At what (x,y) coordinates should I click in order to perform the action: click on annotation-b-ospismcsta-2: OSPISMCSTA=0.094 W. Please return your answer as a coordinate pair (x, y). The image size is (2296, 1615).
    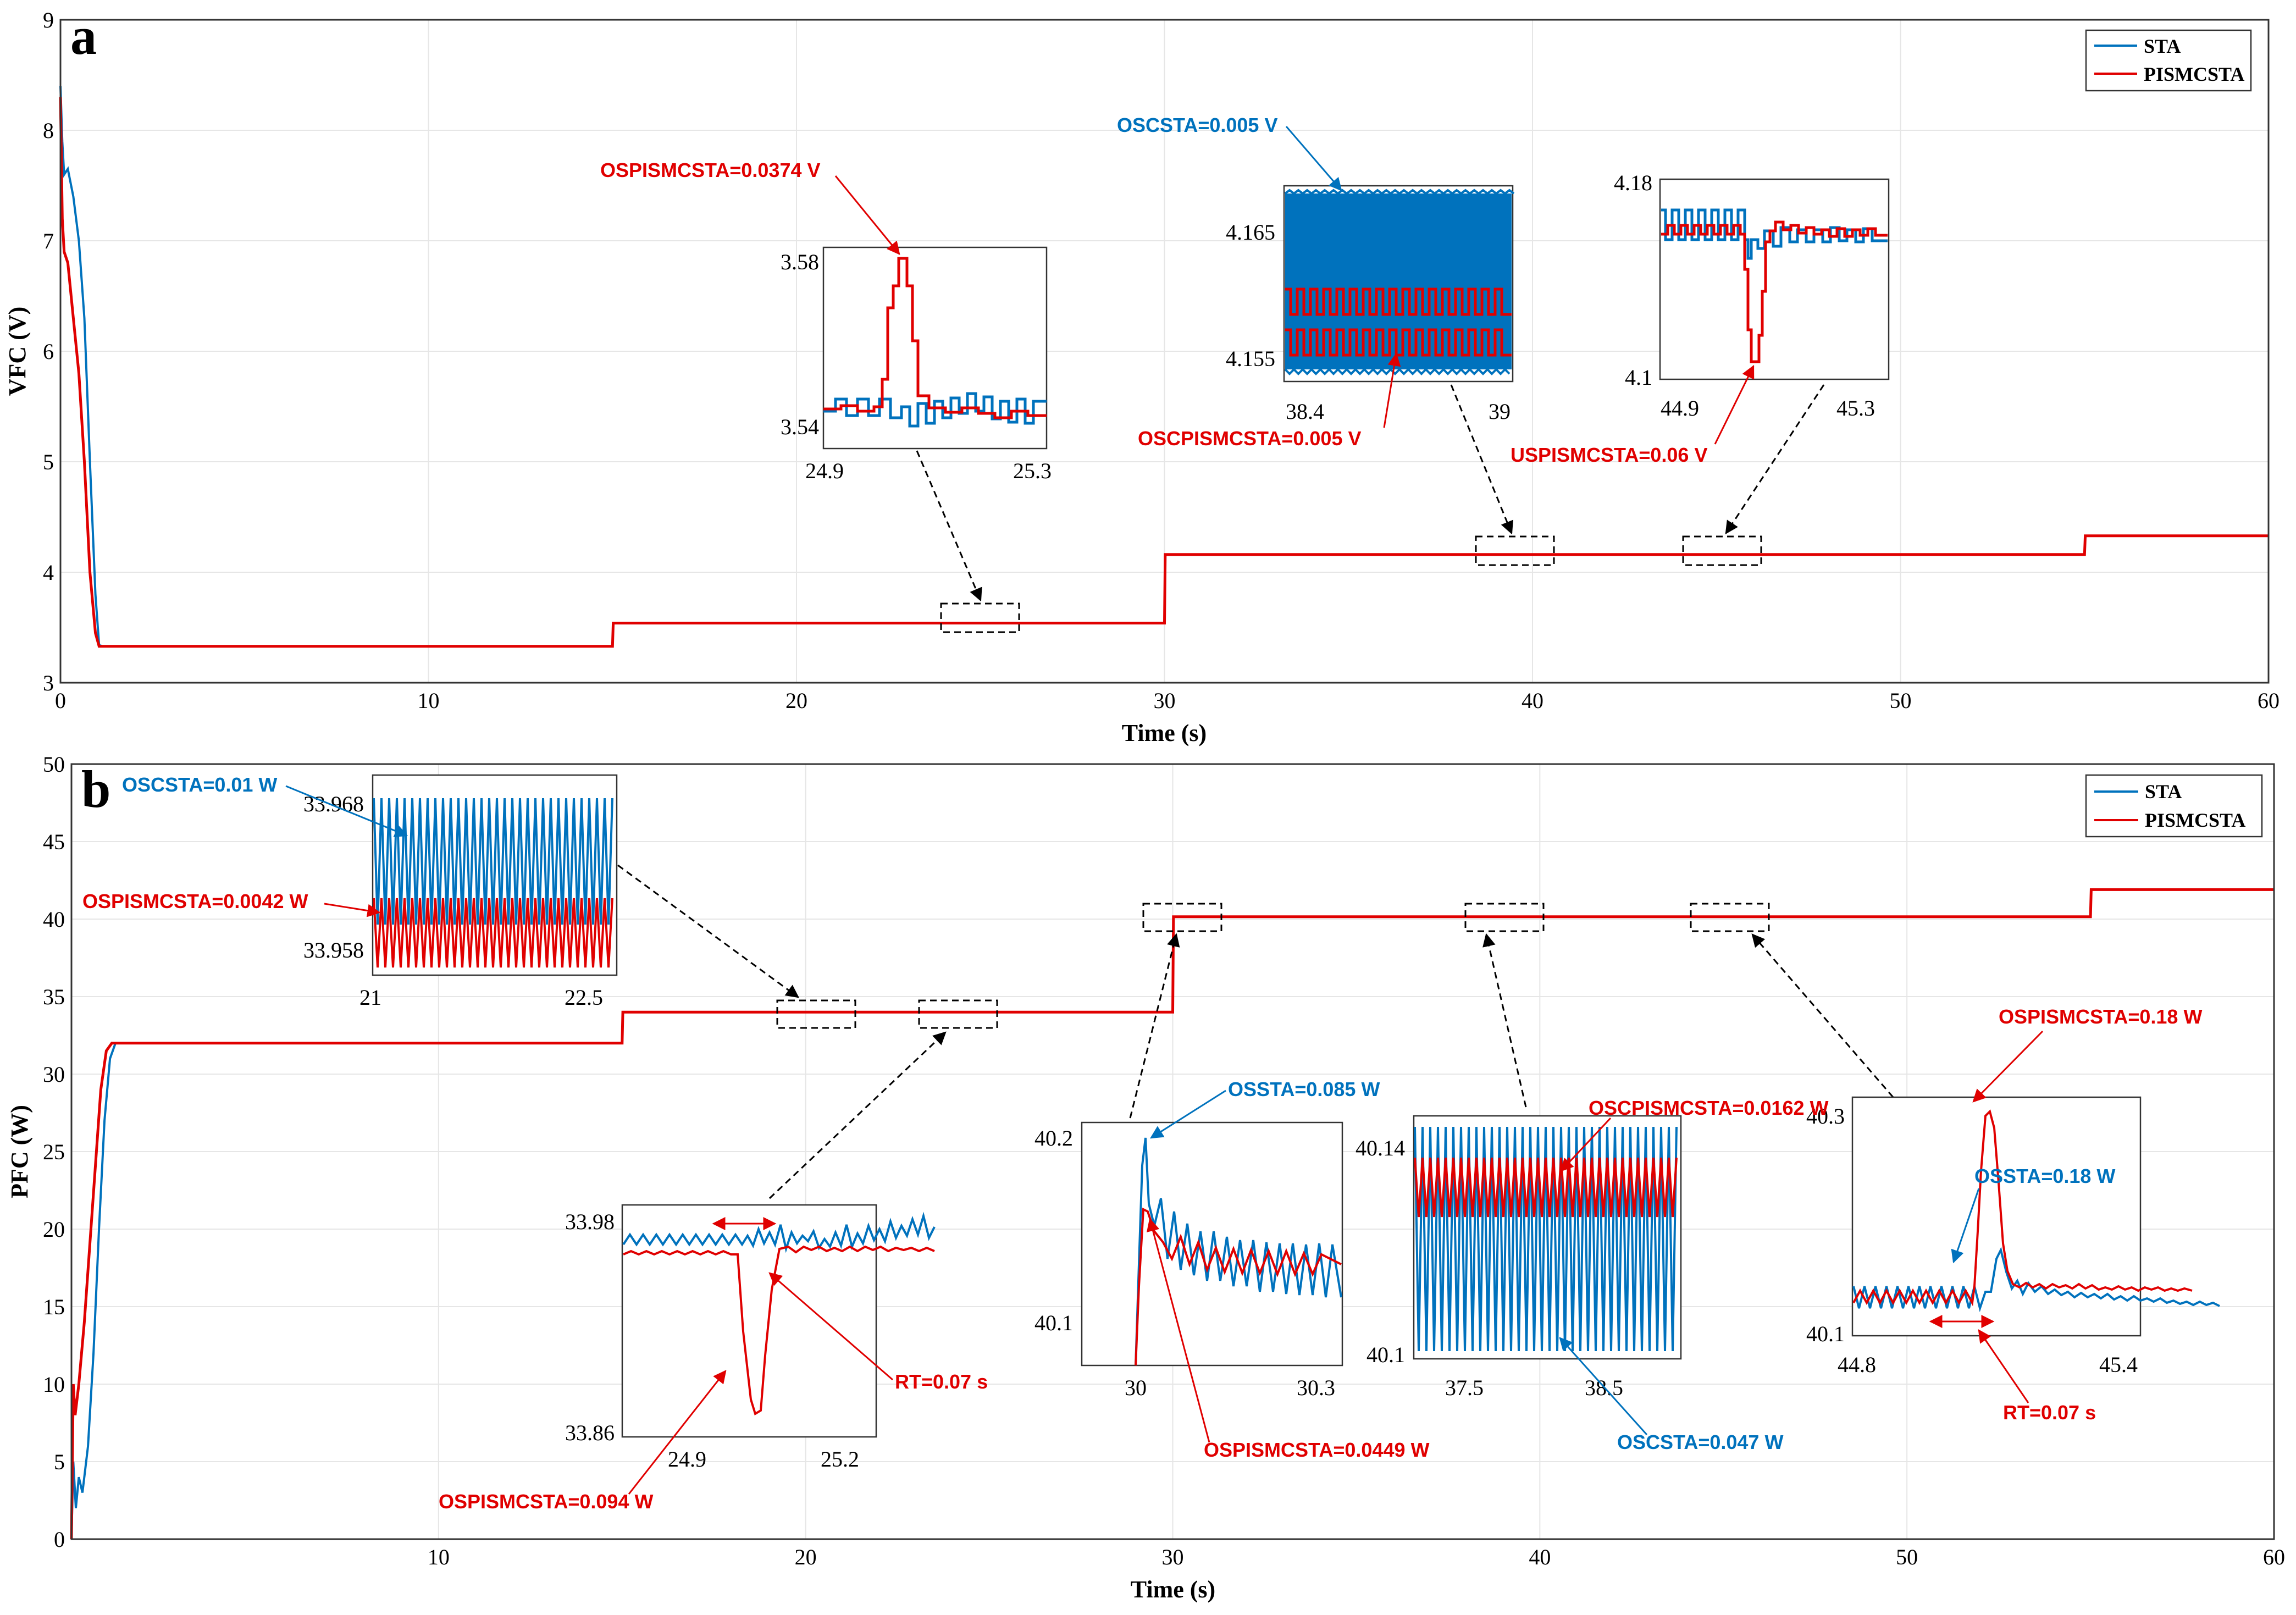
    Looking at the image, I should click on (546, 1501).